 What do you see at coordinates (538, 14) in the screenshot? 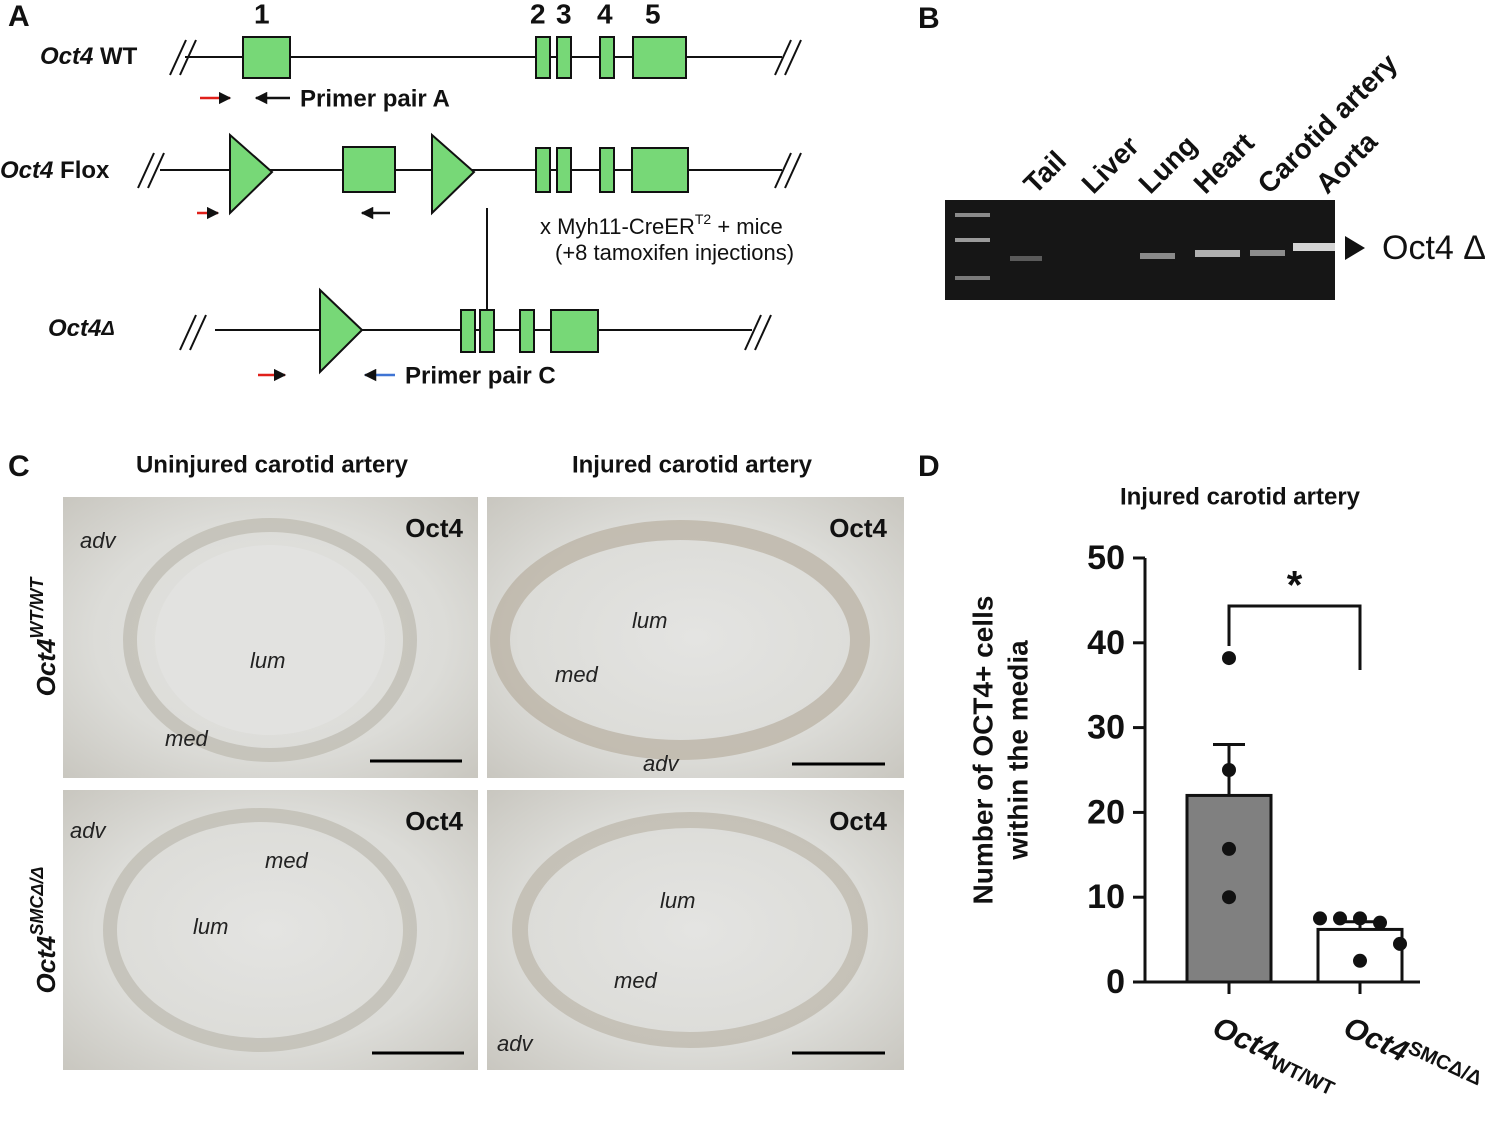
I see `exon-number: 2` at bounding box center [538, 14].